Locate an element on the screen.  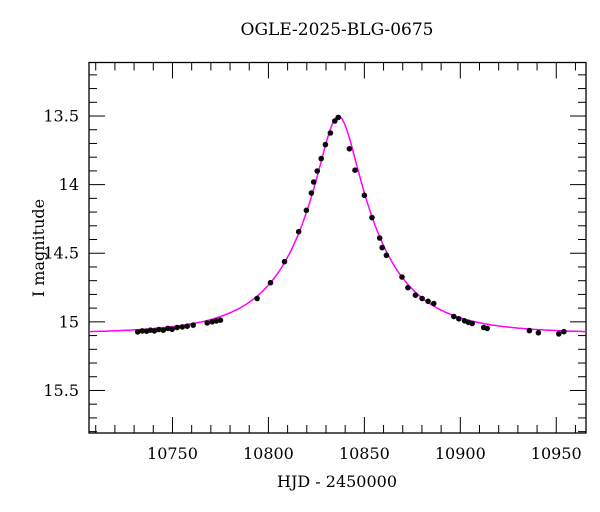
y-tick-label: 15 is located at coordinates (69, 321).